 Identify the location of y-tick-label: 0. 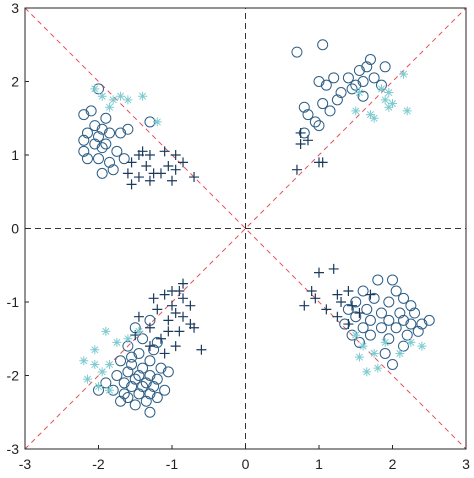
(15, 229).